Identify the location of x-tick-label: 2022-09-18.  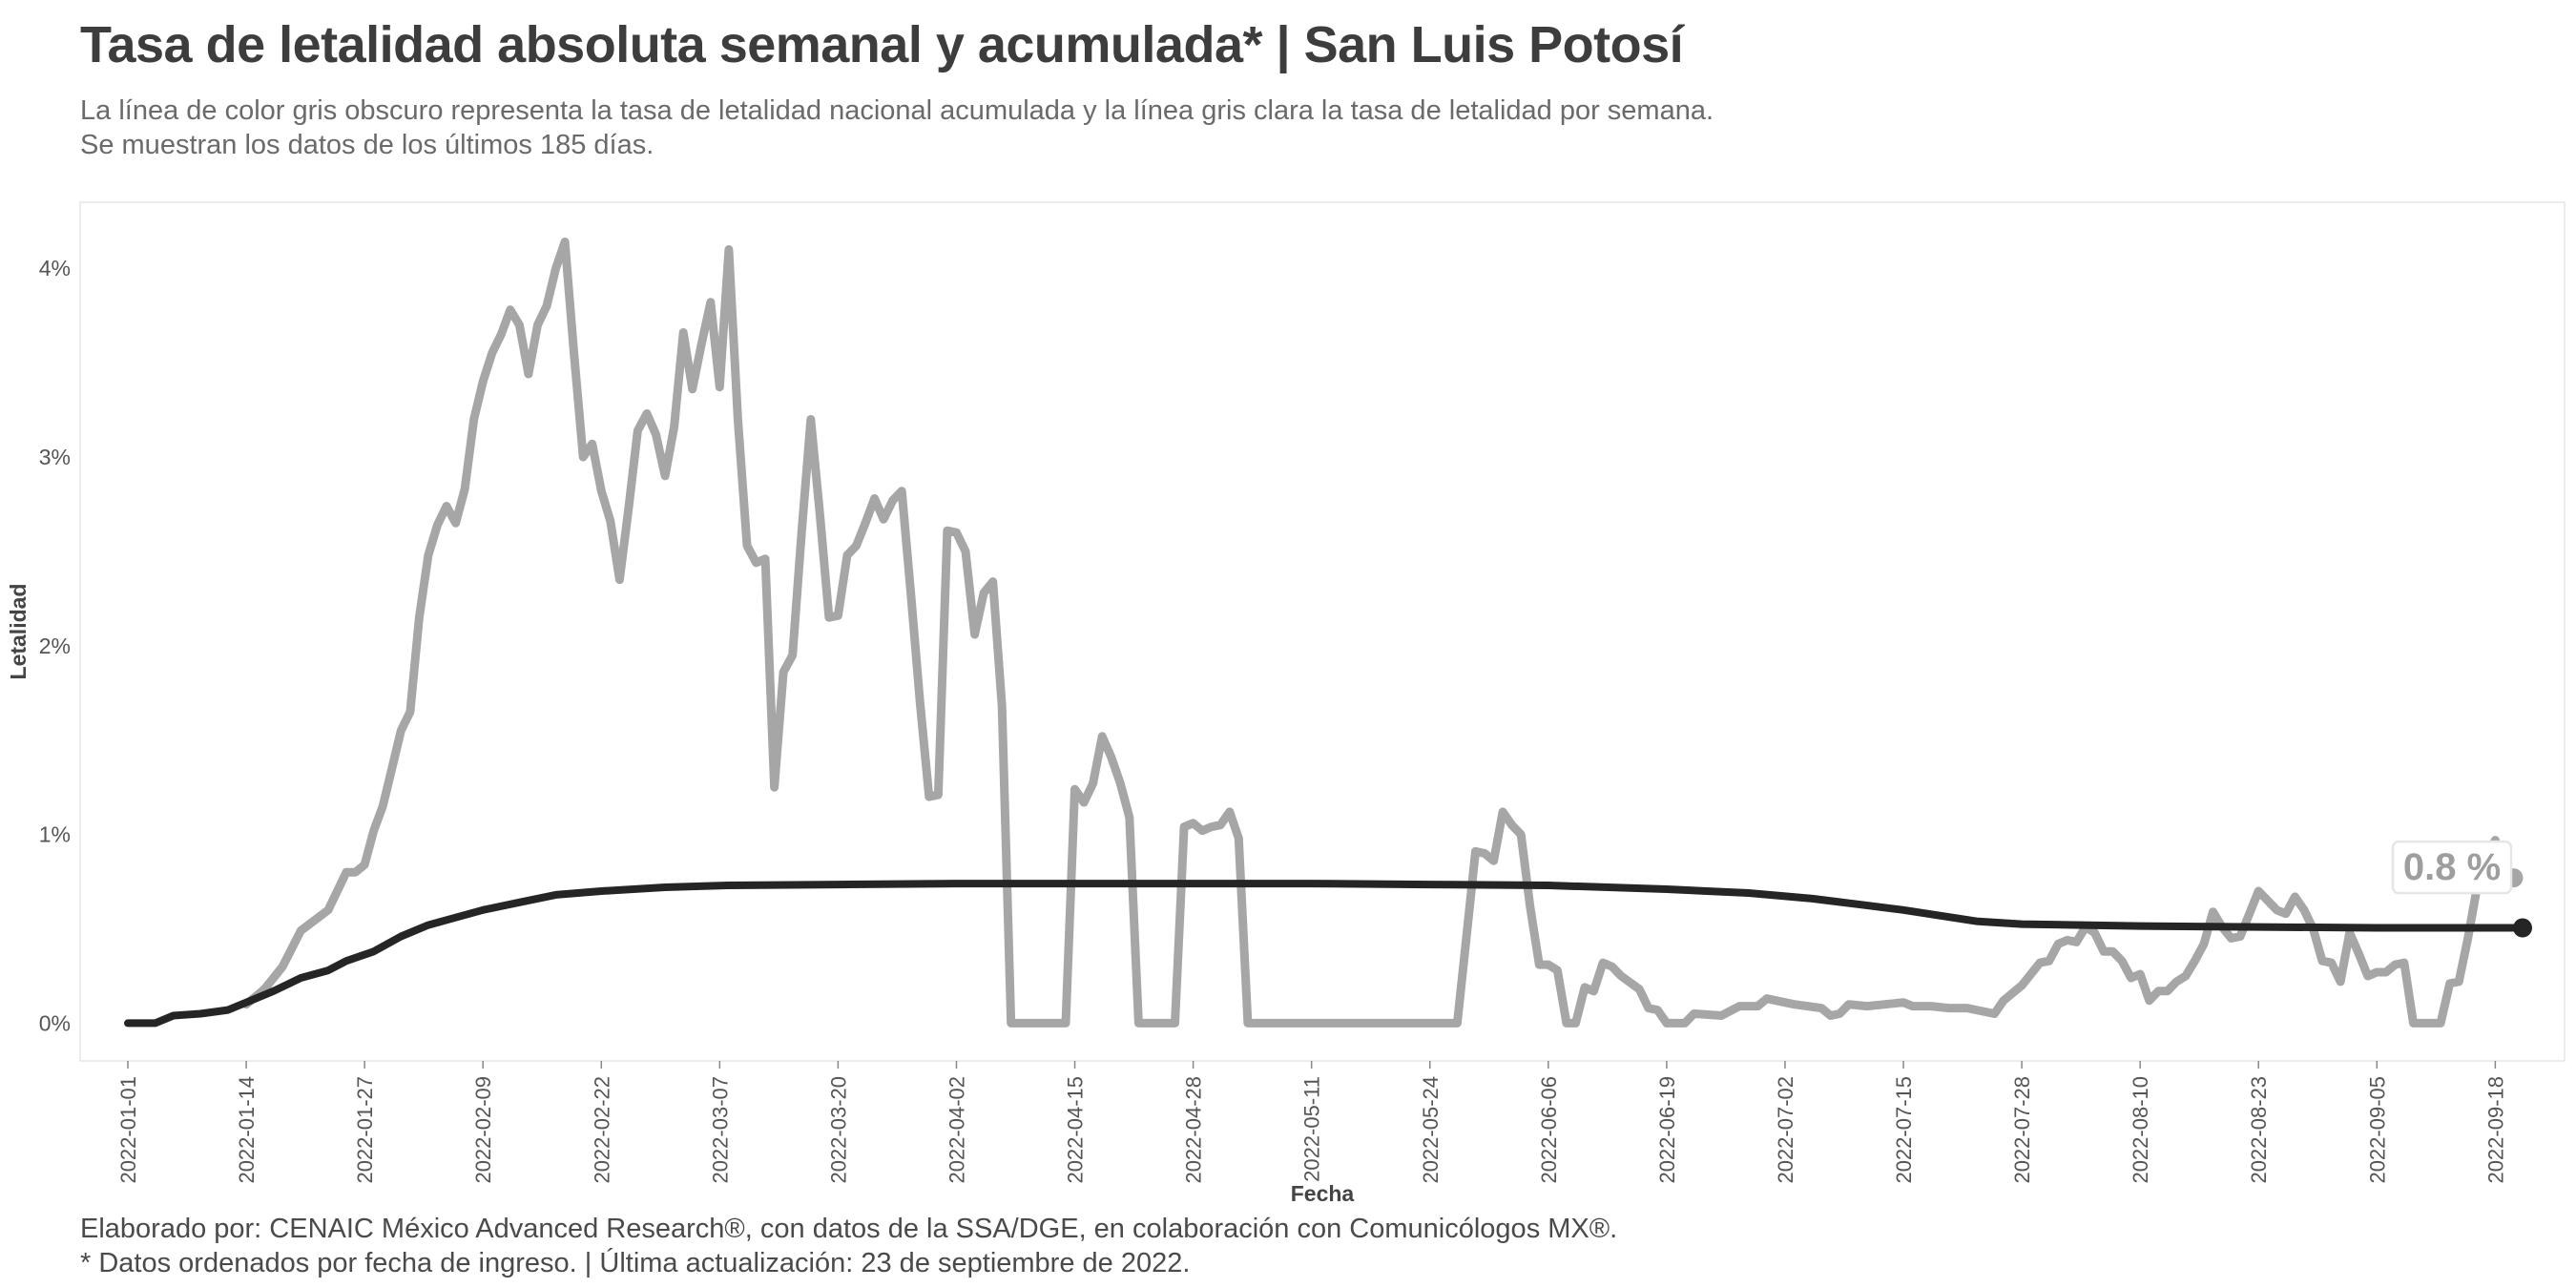
(2495, 1130).